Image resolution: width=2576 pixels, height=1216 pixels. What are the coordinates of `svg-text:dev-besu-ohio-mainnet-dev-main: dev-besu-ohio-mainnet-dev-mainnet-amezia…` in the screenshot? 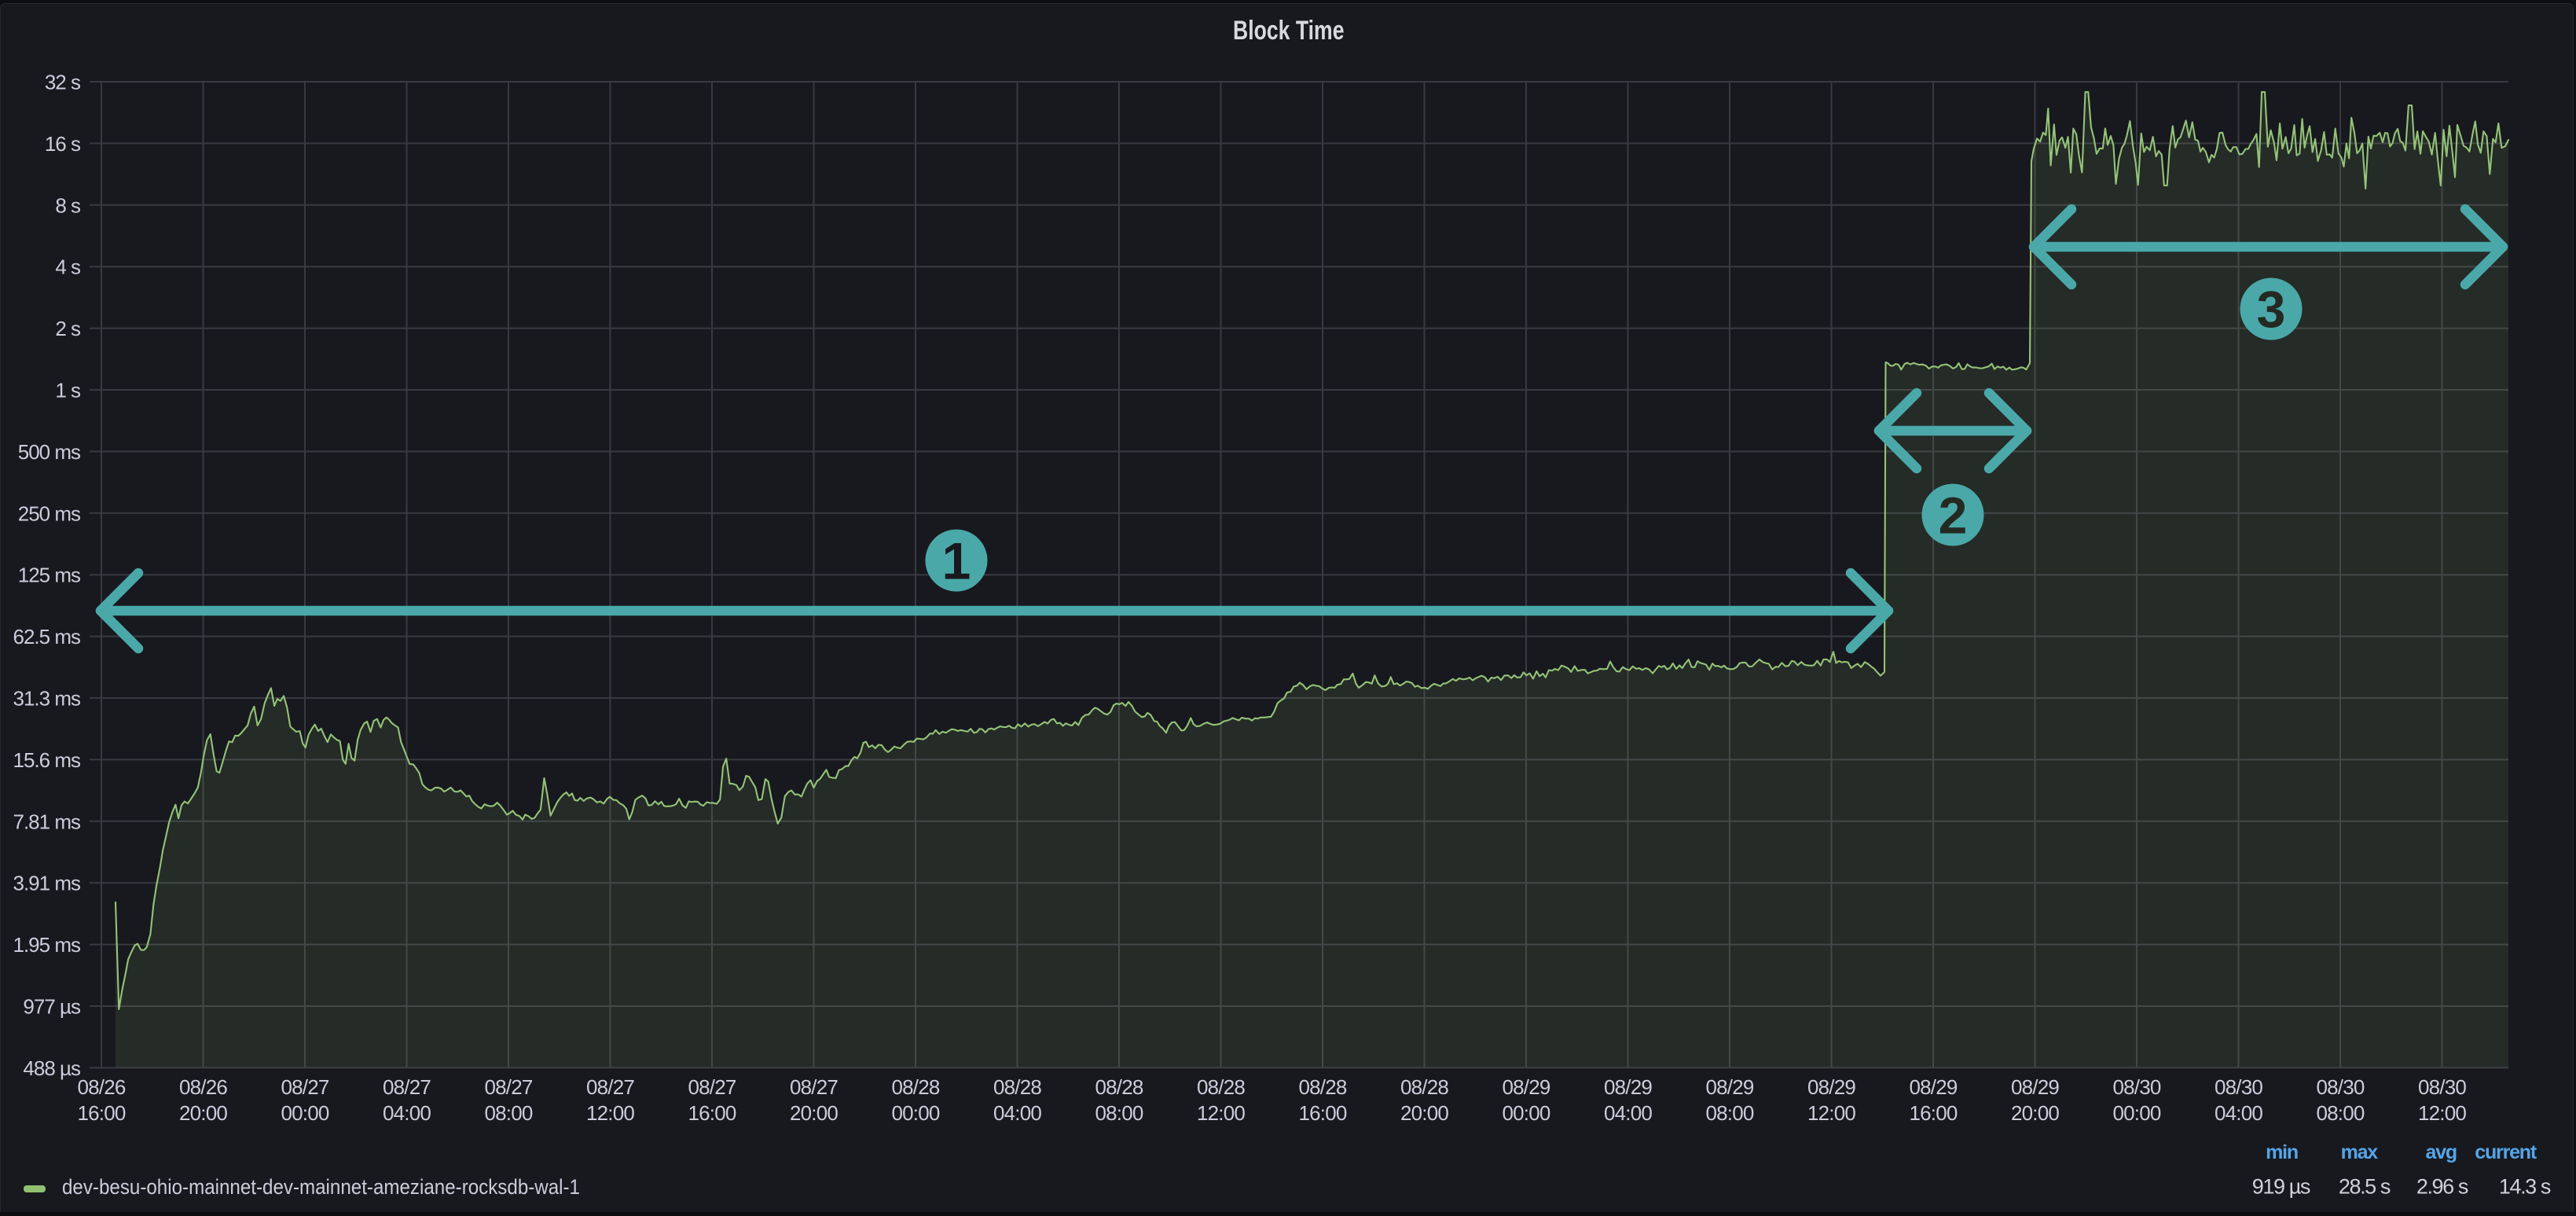 It's located at (321, 1187).